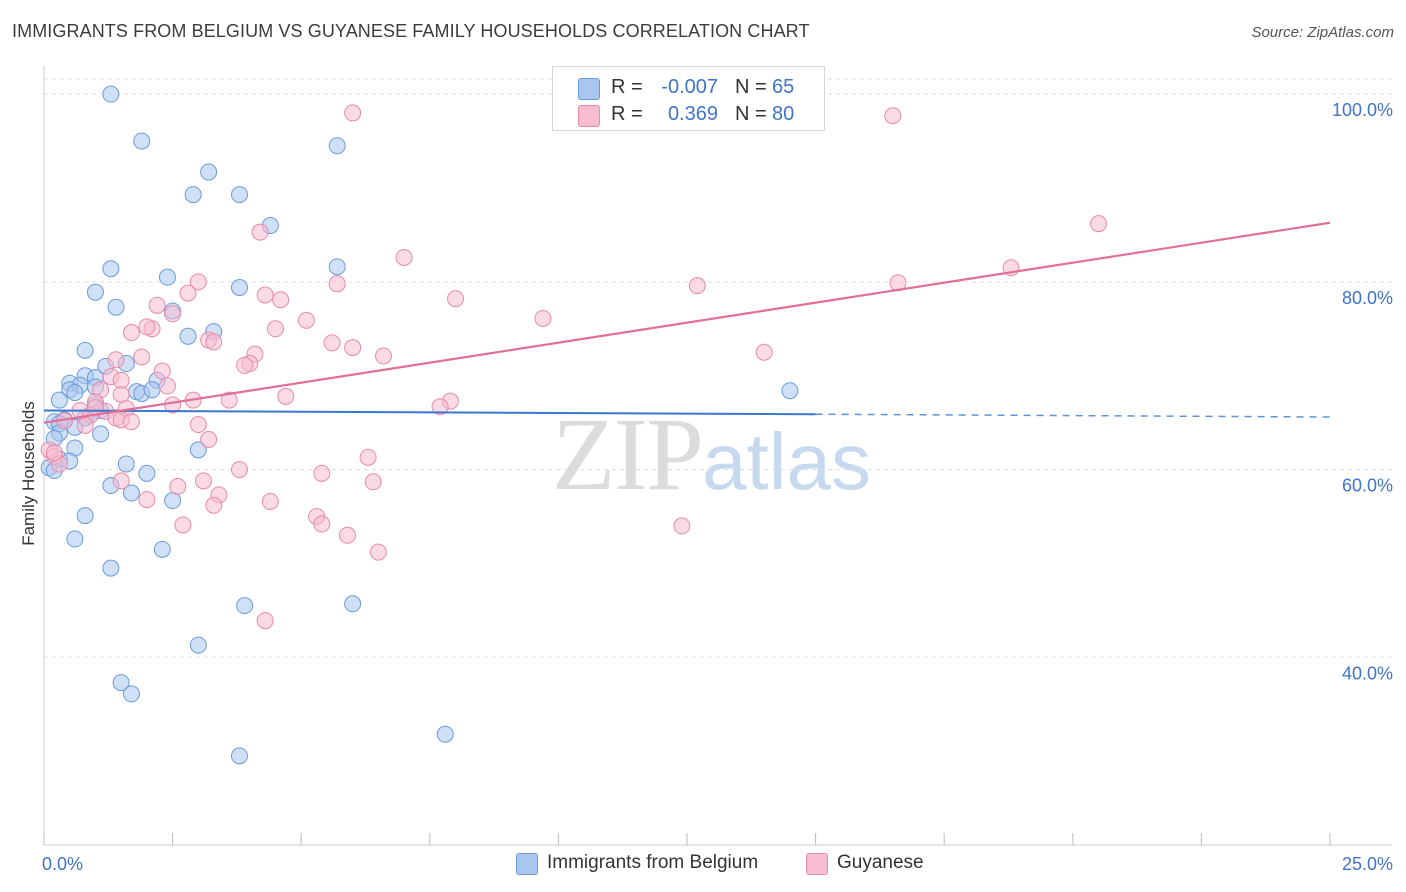  What do you see at coordinates (783, 87) in the screenshot?
I see `legend-n-value: 65` at bounding box center [783, 87].